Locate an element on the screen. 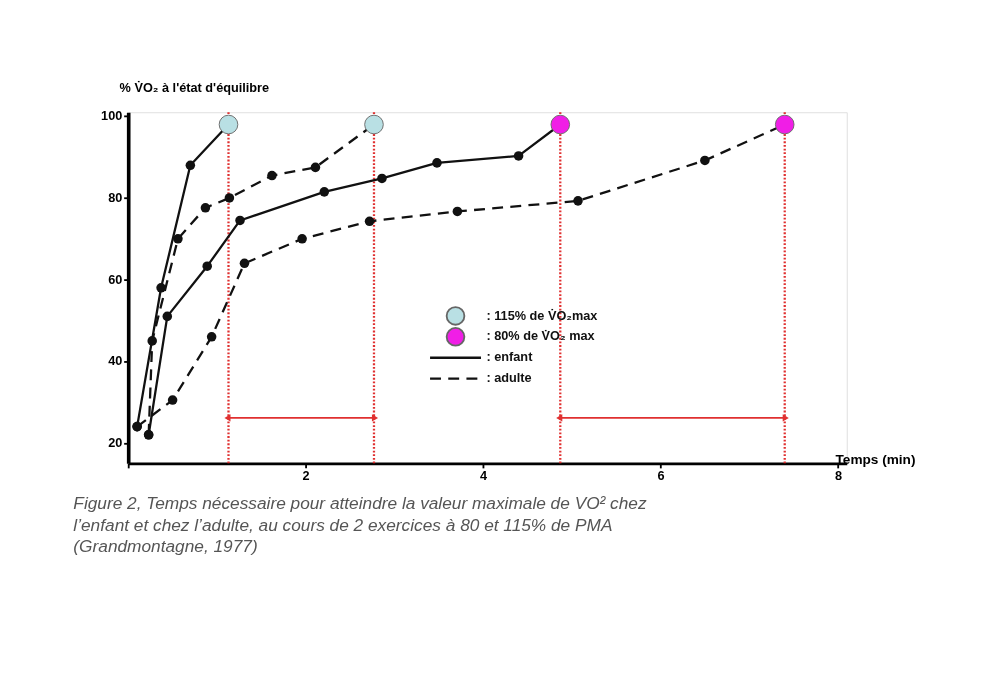  legend-label: : 115% de V̇O₂max is located at coordinates (542, 315).